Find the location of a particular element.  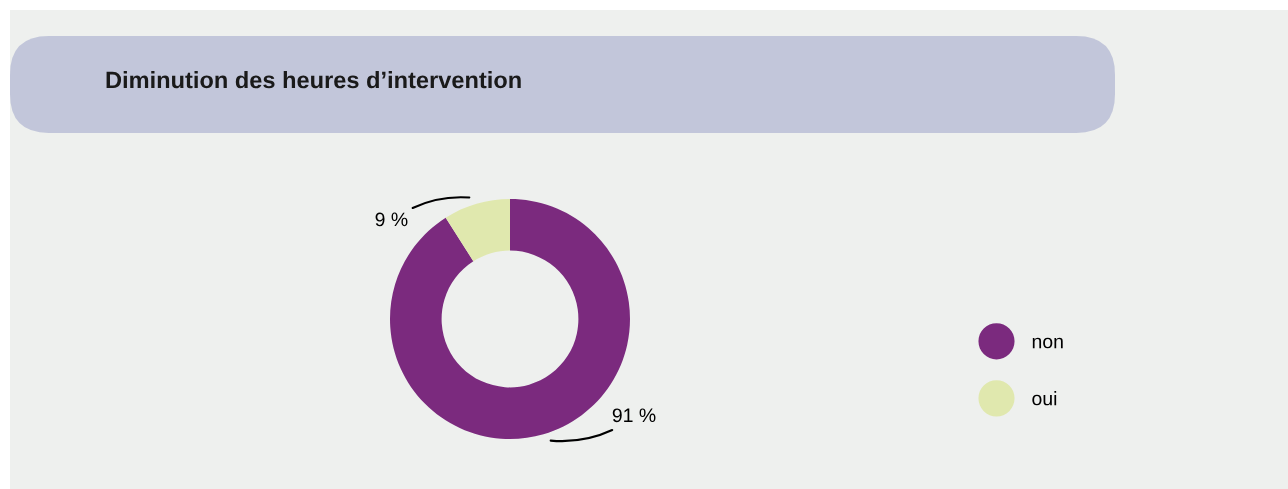

legend-label: non is located at coordinates (1047, 343).